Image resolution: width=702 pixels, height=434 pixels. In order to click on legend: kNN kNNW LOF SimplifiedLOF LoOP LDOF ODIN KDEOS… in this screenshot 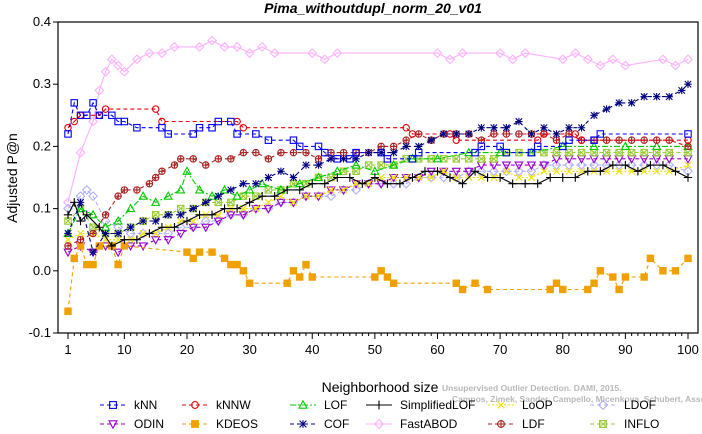, I will do `click(379, 414)`.